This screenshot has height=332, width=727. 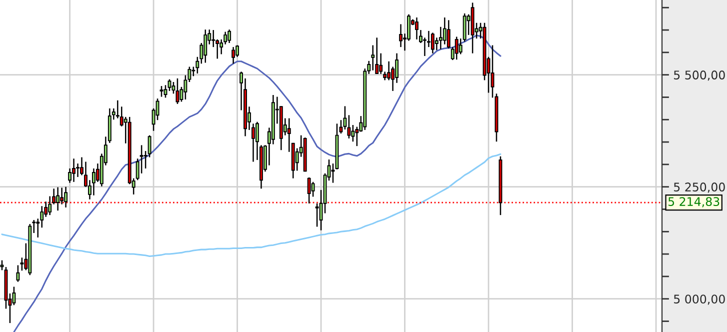 I want to click on y-tick-label: 5 500,00, so click(x=699, y=75).